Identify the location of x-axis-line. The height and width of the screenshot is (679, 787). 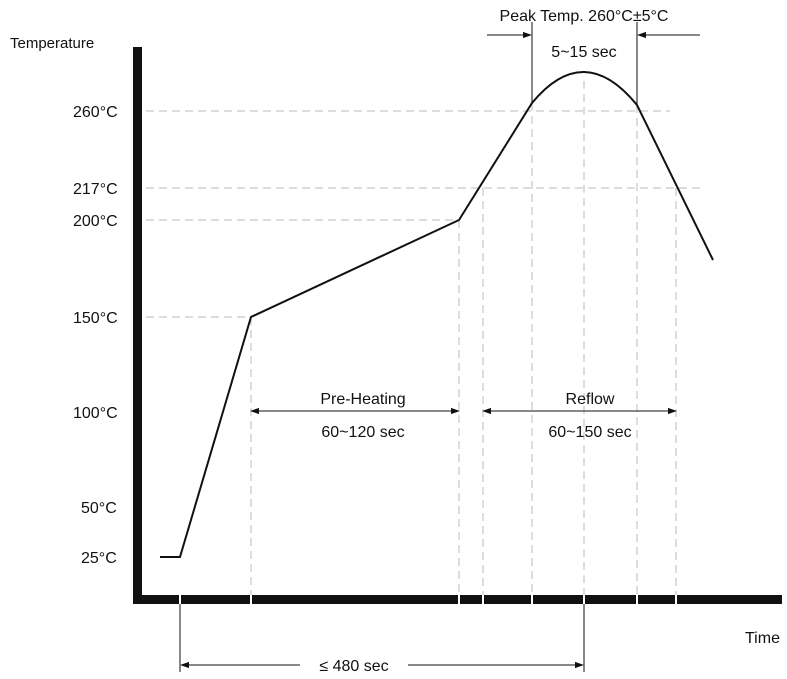
(457, 599).